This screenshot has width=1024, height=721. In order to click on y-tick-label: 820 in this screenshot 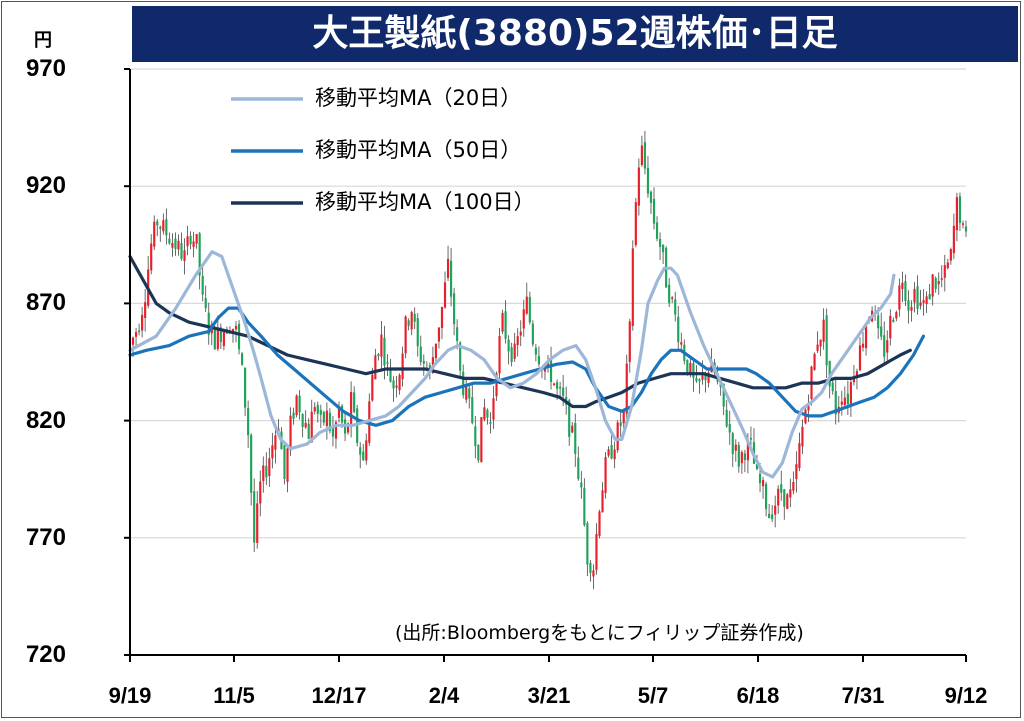, I will do `click(45, 420)`.